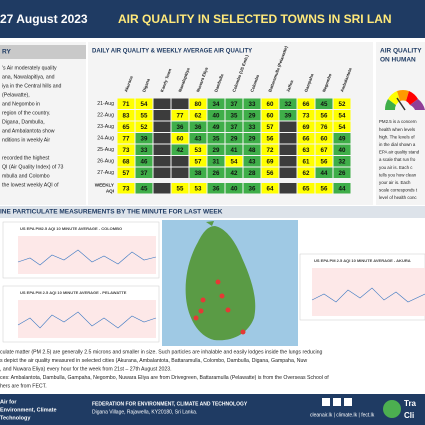  Describe the element at coordinates (395, 182) in the screenshot. I see `health-line: your air is. Each` at that location.